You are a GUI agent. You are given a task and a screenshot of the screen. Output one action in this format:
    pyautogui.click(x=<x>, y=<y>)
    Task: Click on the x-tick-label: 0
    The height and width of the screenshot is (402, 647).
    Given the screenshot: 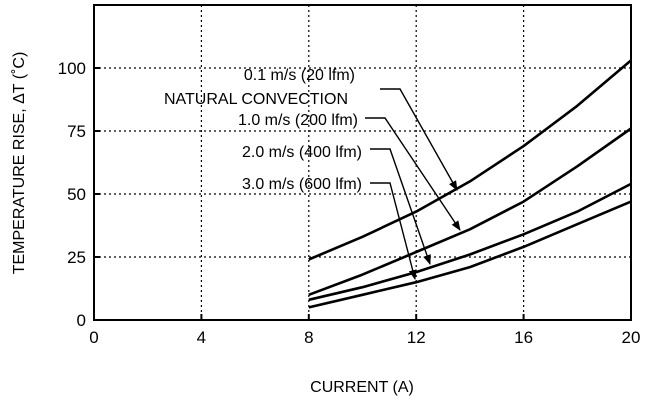 What is the action you would take?
    pyautogui.click(x=93, y=337)
    